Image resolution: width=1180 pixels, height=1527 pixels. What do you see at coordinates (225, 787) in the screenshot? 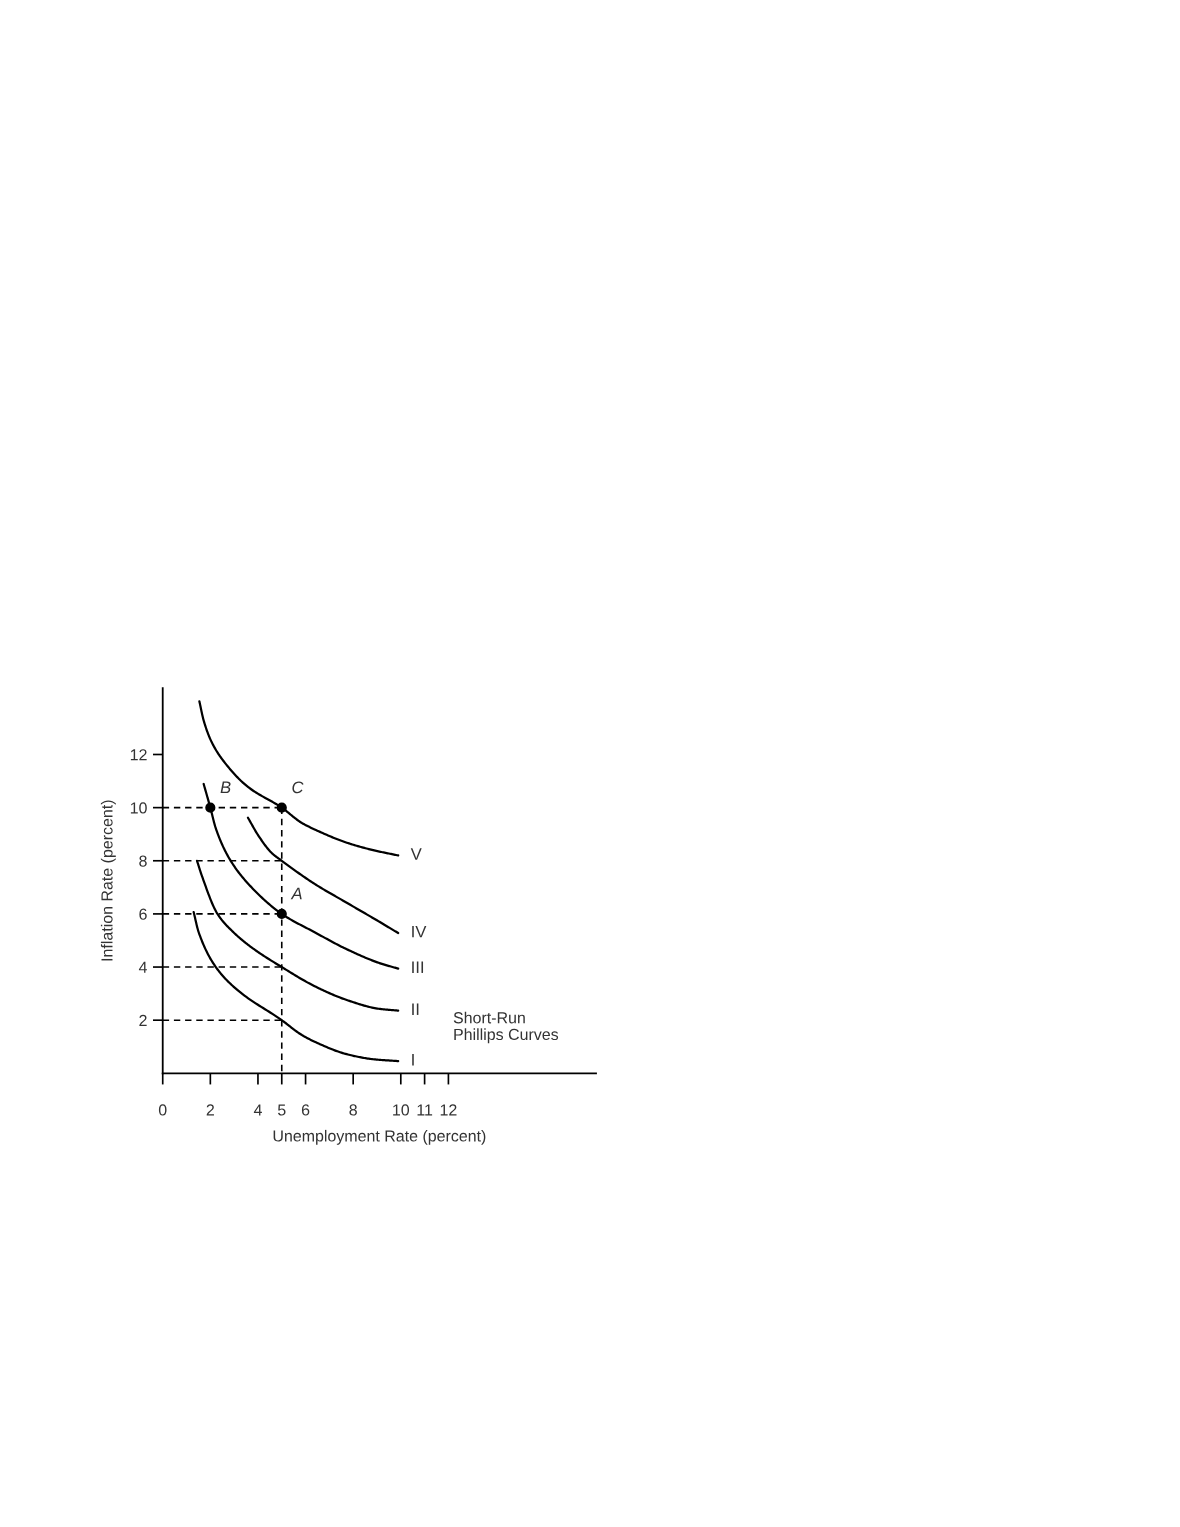
I see `data-label: B` at bounding box center [225, 787].